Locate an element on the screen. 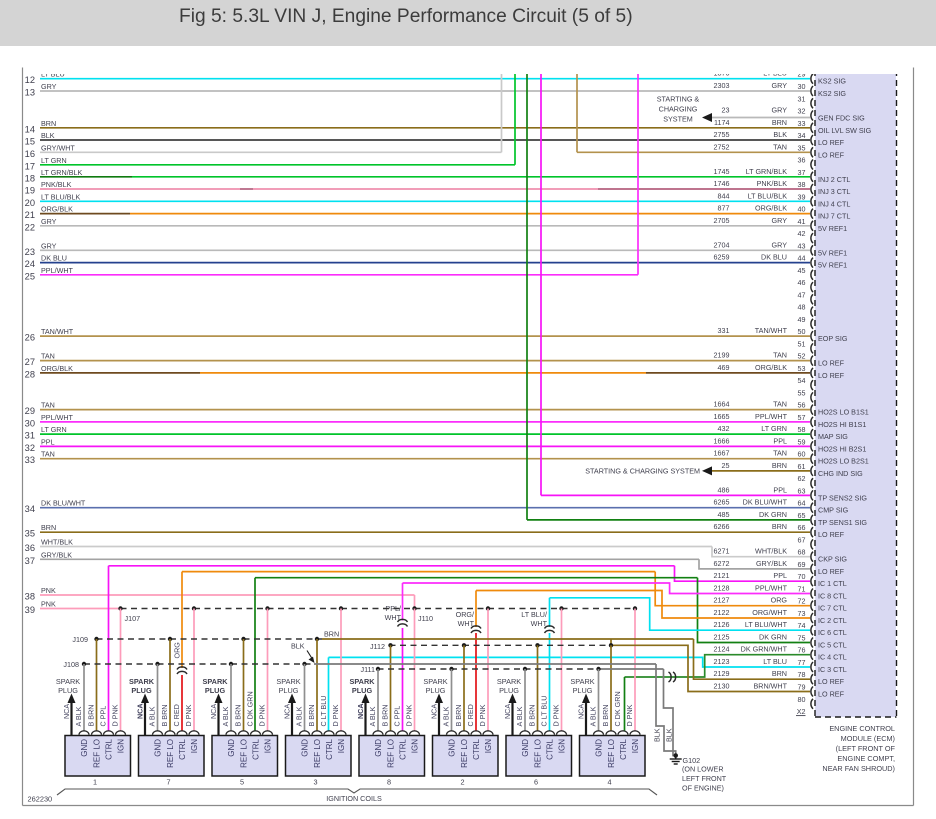 The image size is (936, 819). svg-text: 5V REF1 is located at coordinates (832, 265).